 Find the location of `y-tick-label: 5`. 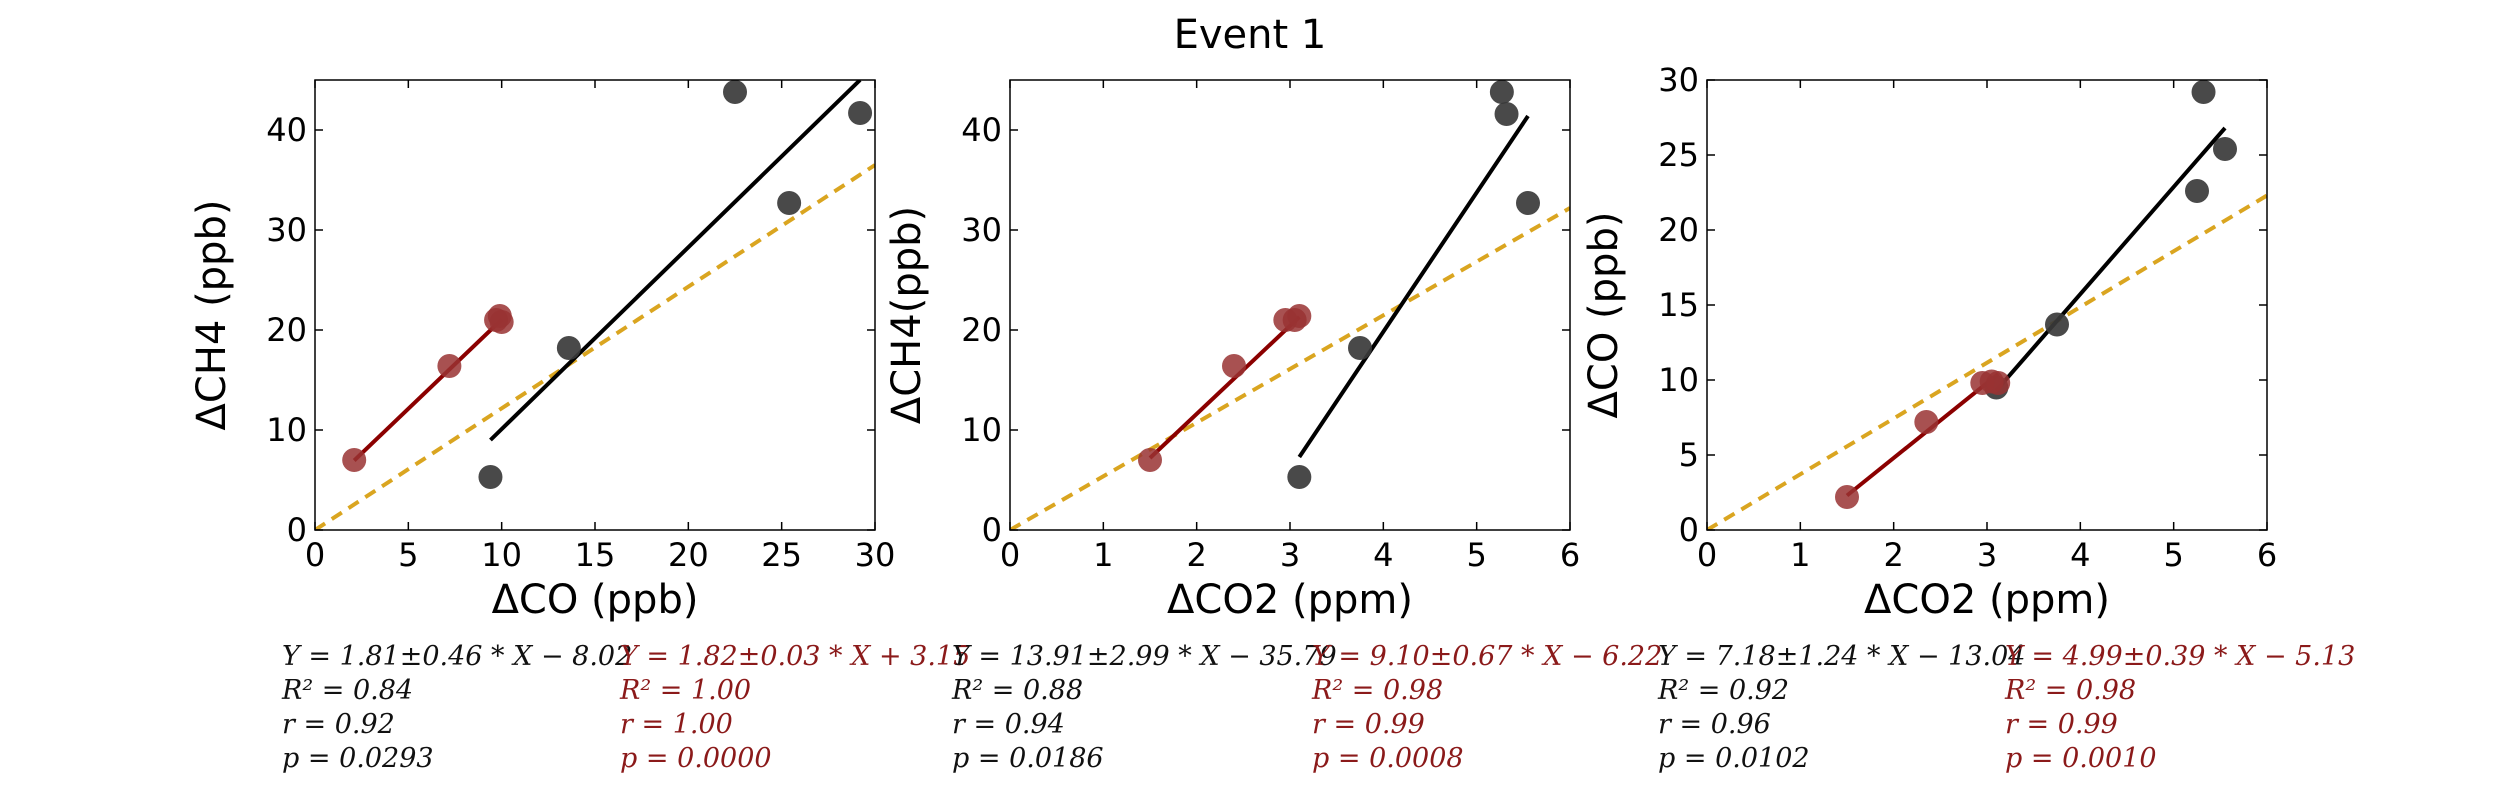

y-tick-label: 5 is located at coordinates (1689, 455).